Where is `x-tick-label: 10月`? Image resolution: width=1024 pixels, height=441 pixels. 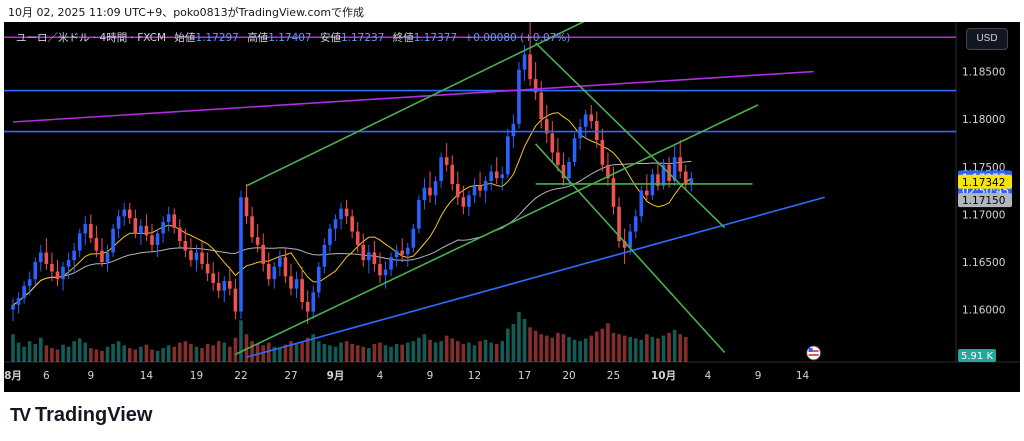 x-tick-label: 10月 is located at coordinates (663, 376).